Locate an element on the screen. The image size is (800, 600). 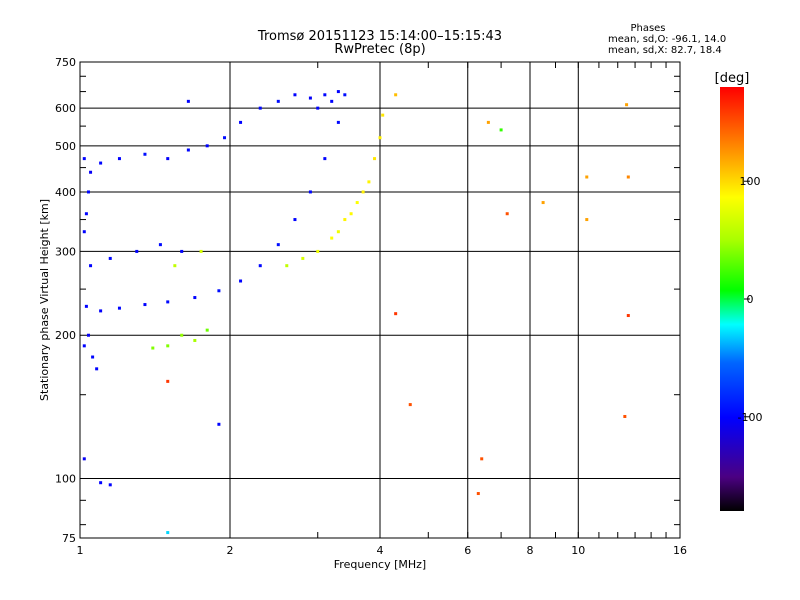
stats-o: mean, sd,O: -96.1, 14.0 is located at coordinates (667, 39).